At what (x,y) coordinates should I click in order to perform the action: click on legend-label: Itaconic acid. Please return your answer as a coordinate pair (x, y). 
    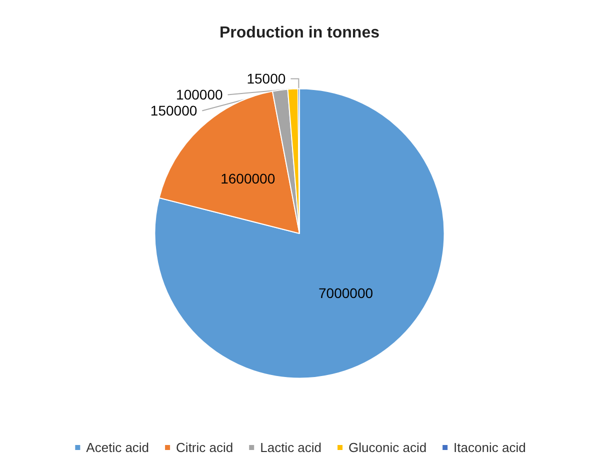
    Looking at the image, I should click on (490, 447).